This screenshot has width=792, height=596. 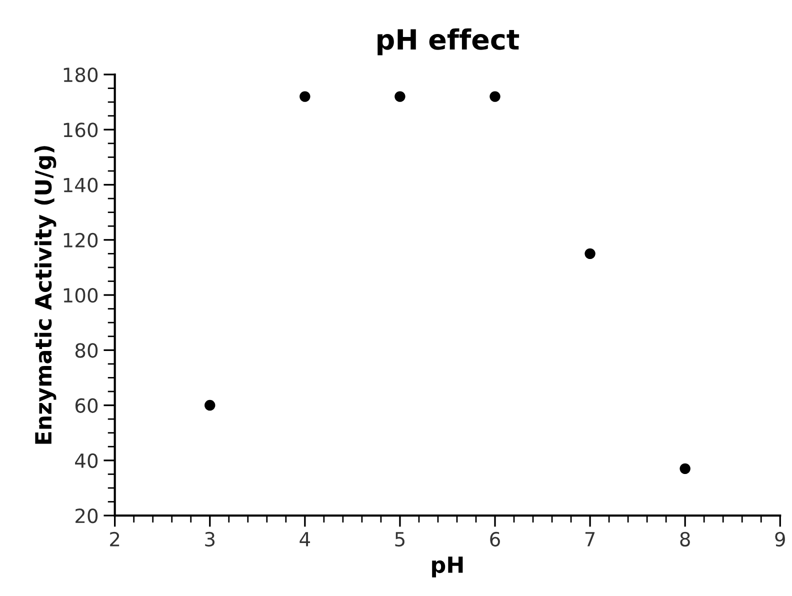 I want to click on x-tick-label: 5, so click(x=399, y=539).